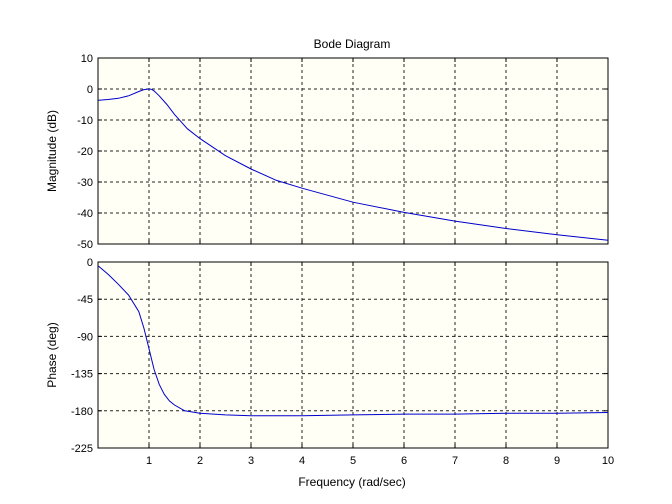 The width and height of the screenshot is (672, 504). I want to click on x-tick-label: 4, so click(302, 461).